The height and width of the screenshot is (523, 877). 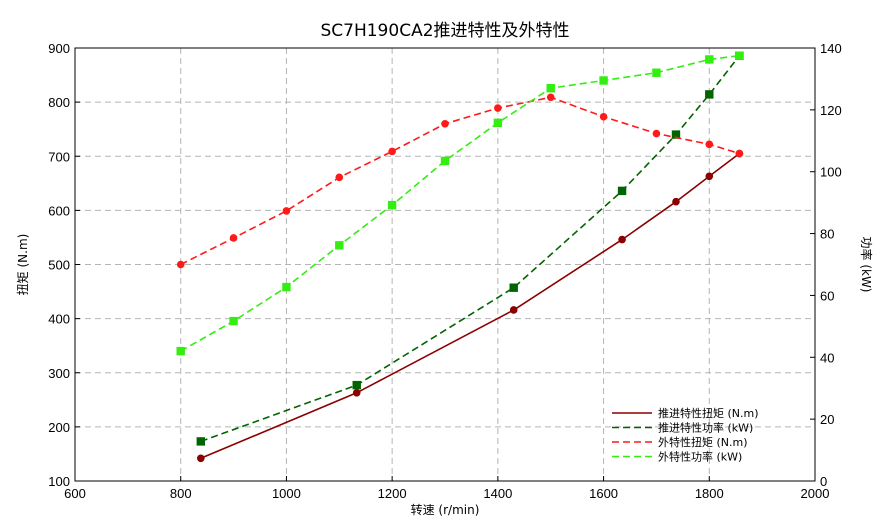 I want to click on y-right-tick-label: 40, so click(x=827, y=357).